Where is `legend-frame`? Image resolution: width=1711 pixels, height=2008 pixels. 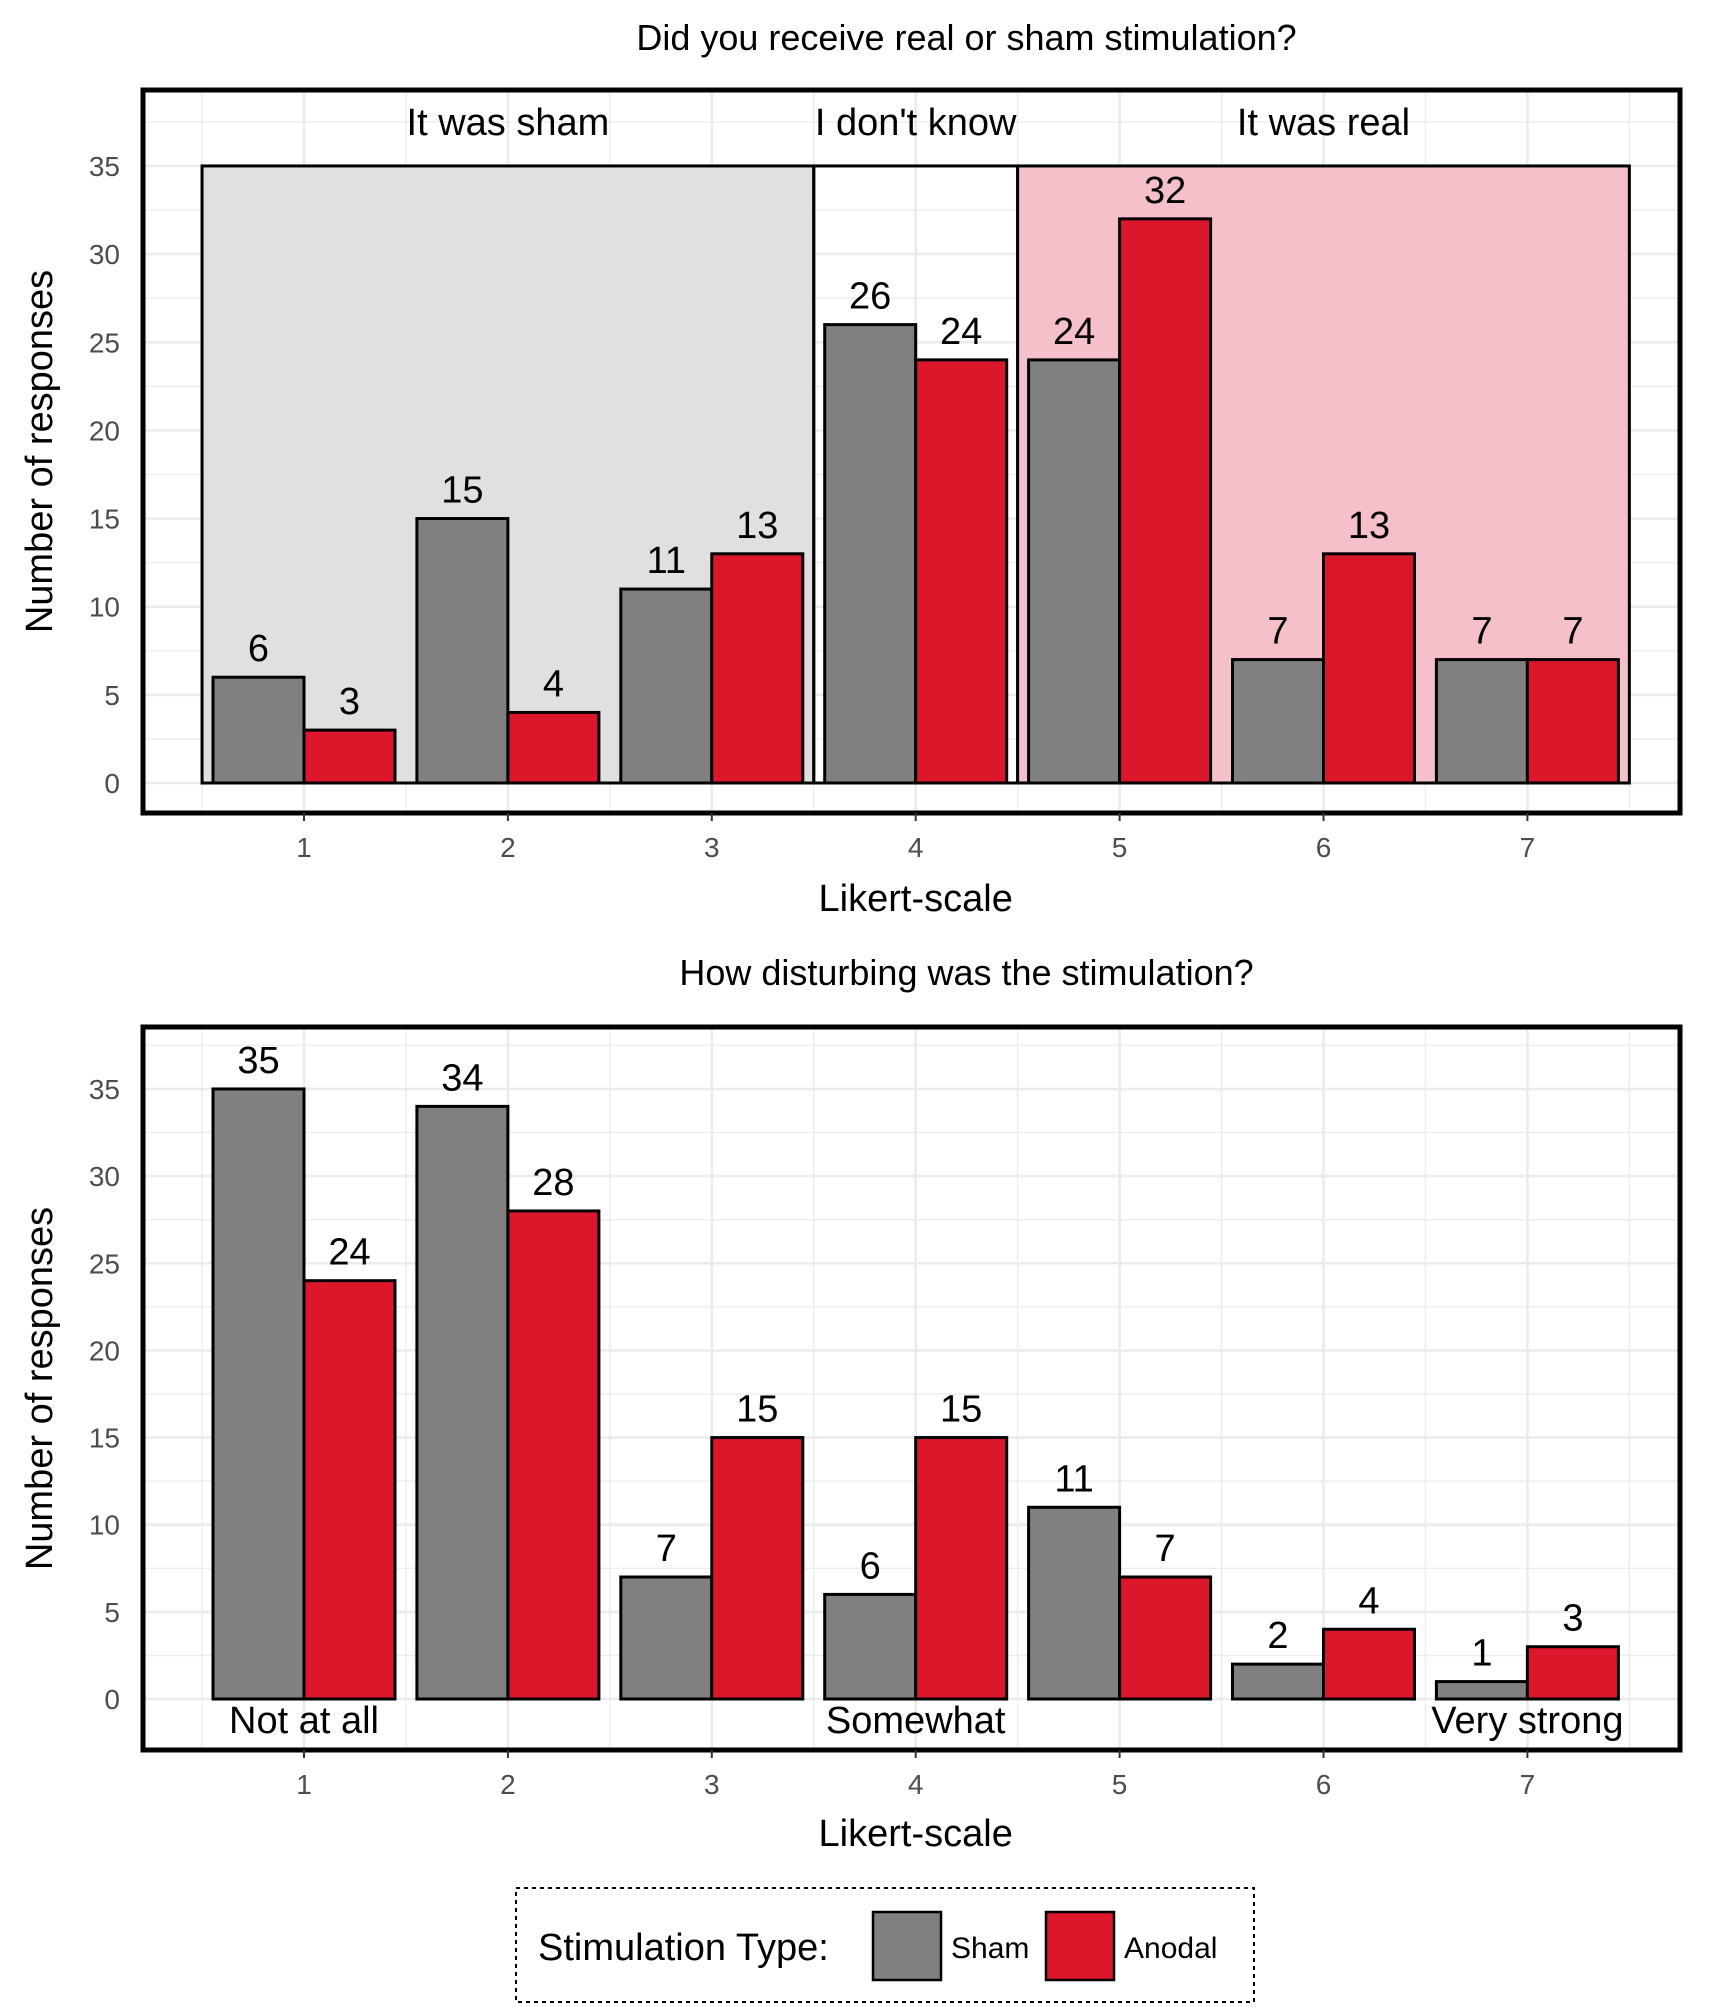 legend-frame is located at coordinates (885, 1945).